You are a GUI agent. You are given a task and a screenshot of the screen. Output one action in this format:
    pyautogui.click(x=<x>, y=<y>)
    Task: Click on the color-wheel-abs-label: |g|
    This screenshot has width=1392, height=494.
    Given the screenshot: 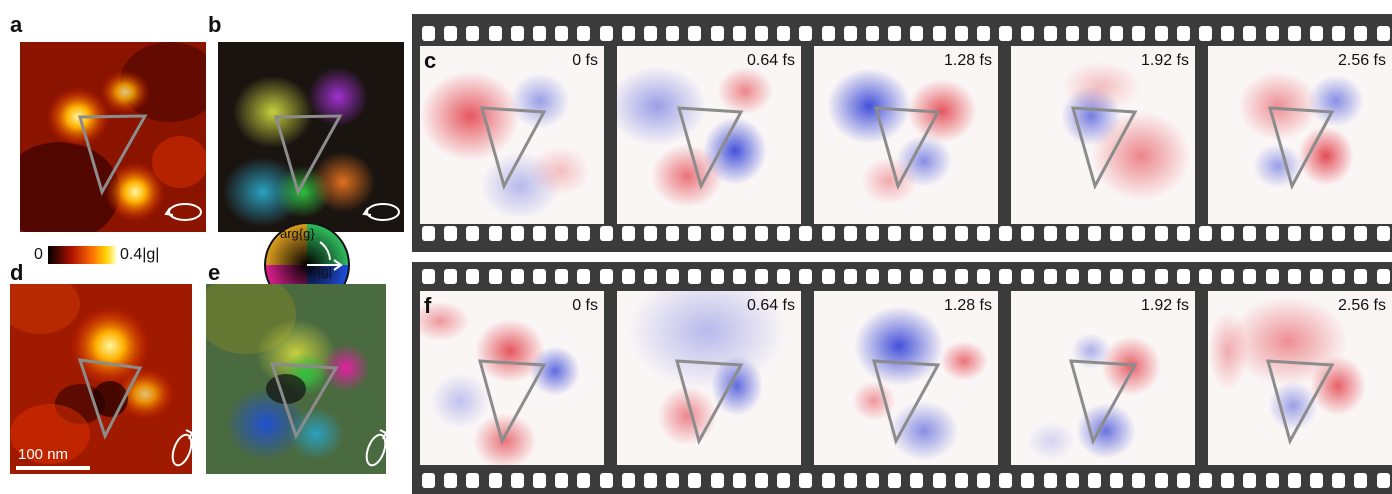 What is the action you would take?
    pyautogui.click(x=325, y=271)
    